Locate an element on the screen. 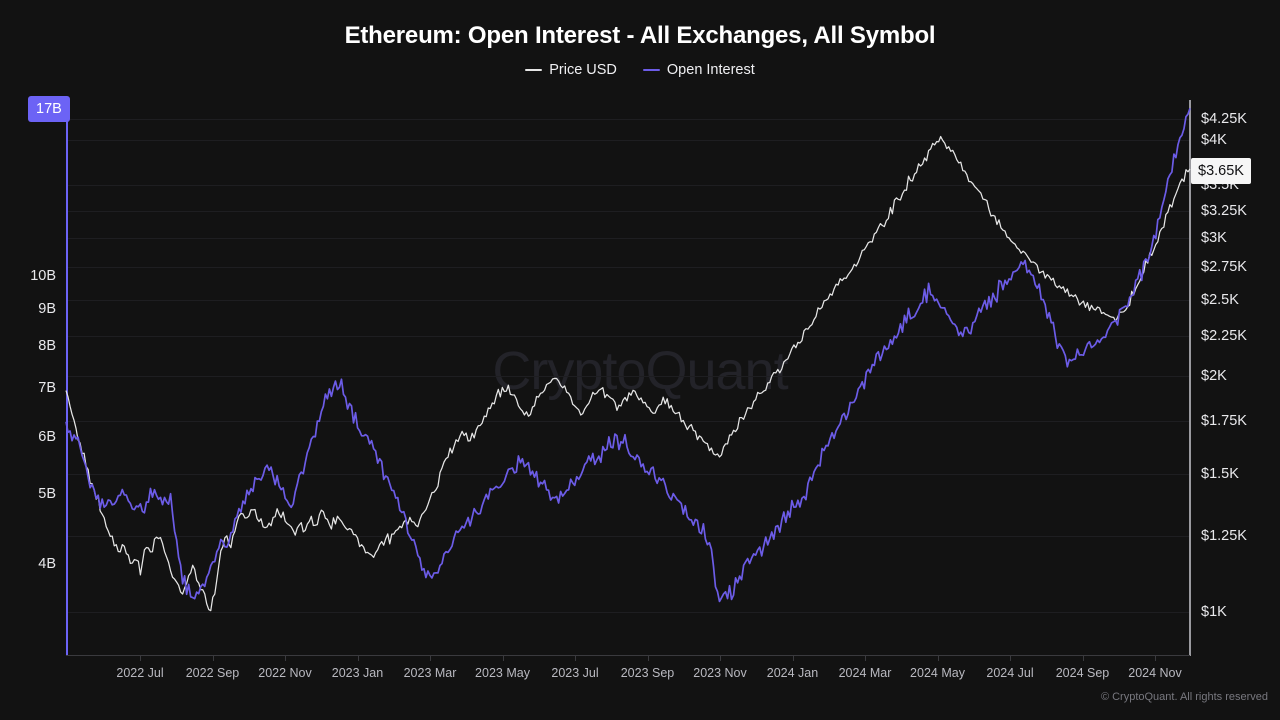 The image size is (1280, 720). y-axis-left-tick-label: 6B is located at coordinates (47, 436).